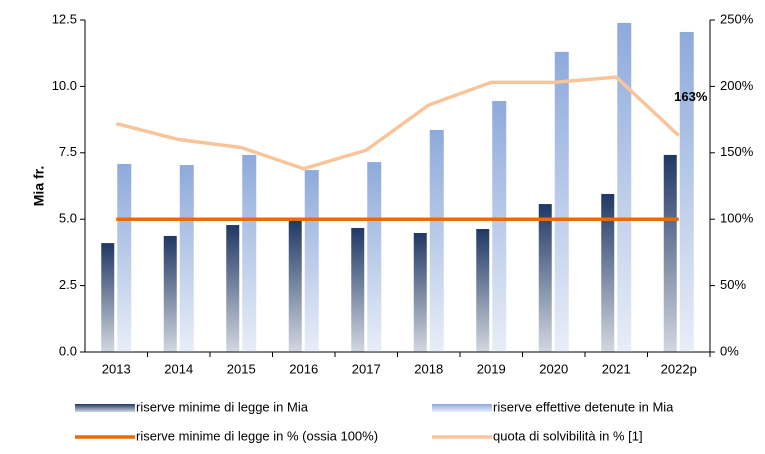 The width and height of the screenshot is (765, 454). Describe the element at coordinates (568, 435) in the screenshot. I see `legend-label: quota di solvibilità in % [1]` at that location.